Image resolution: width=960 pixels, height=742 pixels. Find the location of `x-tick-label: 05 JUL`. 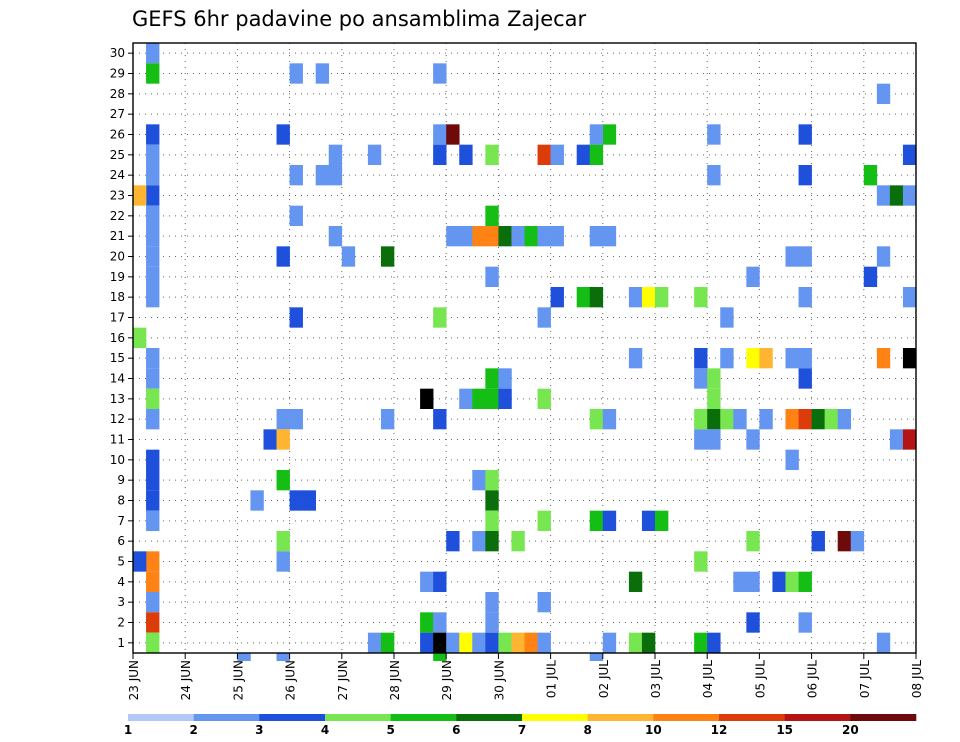

x-tick-label: 05 JUL is located at coordinates (760, 679).